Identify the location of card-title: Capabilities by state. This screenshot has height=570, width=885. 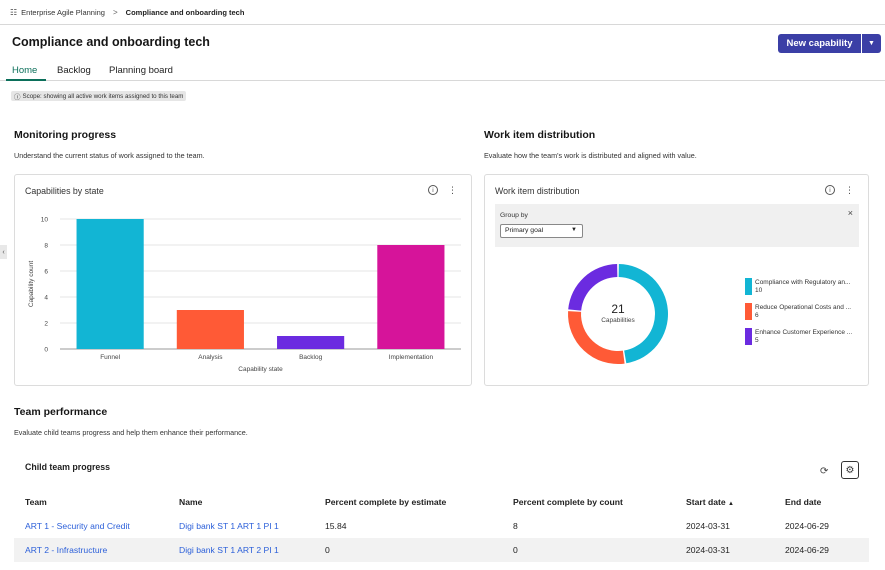
(64, 191).